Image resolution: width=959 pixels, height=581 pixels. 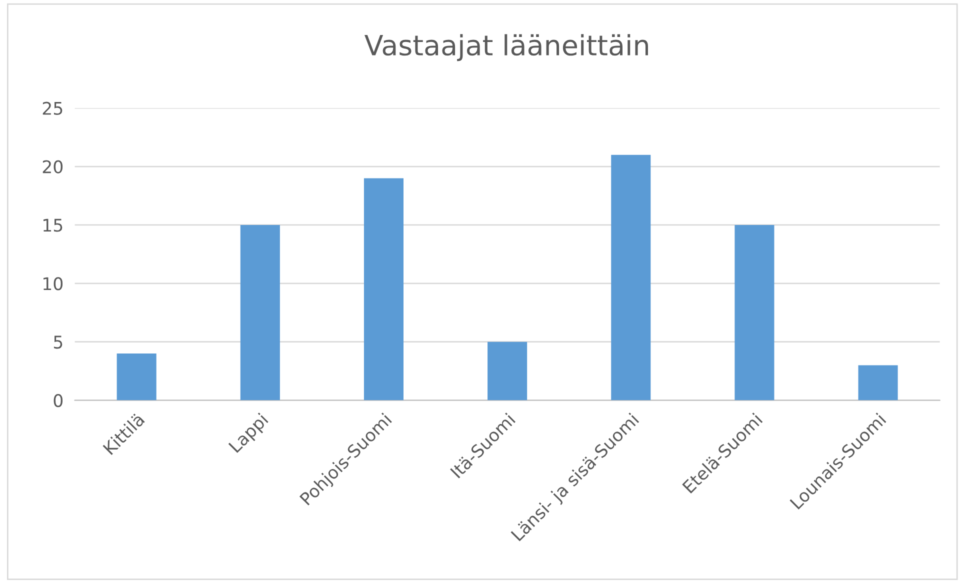 What do you see at coordinates (53, 225) in the screenshot?
I see `y-tick-label: 15` at bounding box center [53, 225].